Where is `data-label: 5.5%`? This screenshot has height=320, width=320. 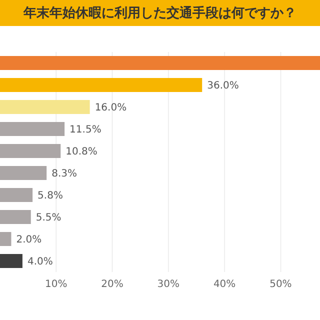 data-label: 5.5% is located at coordinates (49, 218).